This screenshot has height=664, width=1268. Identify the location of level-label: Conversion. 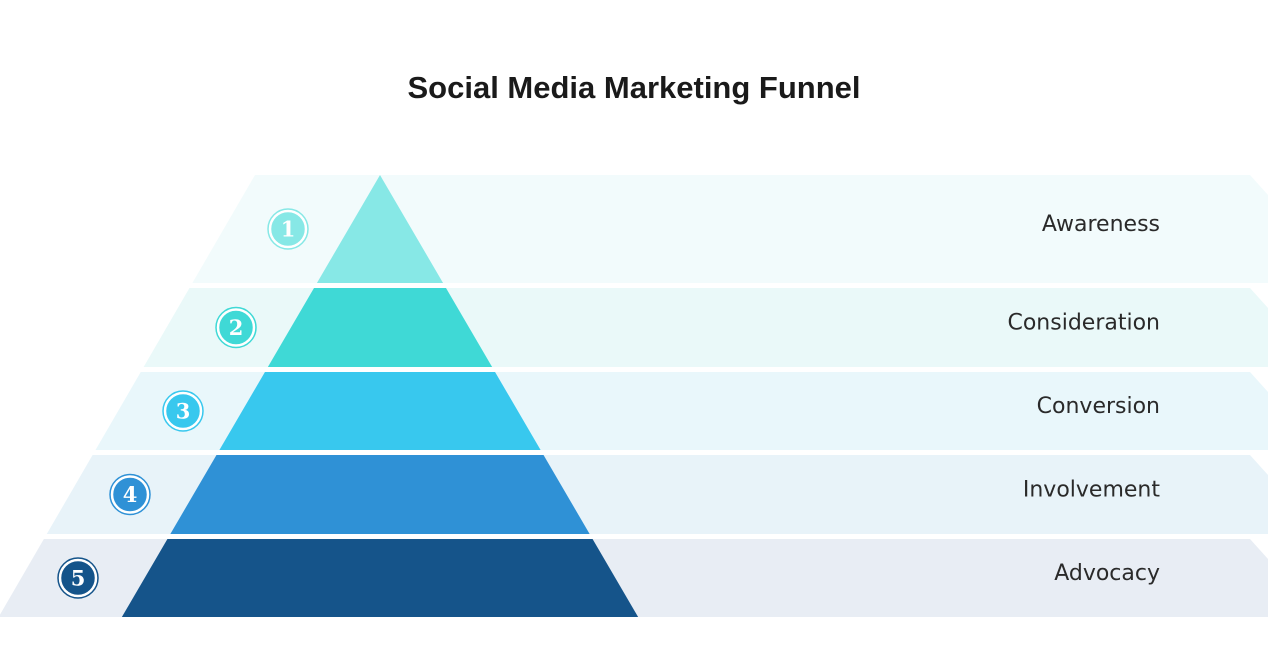
(1098, 406).